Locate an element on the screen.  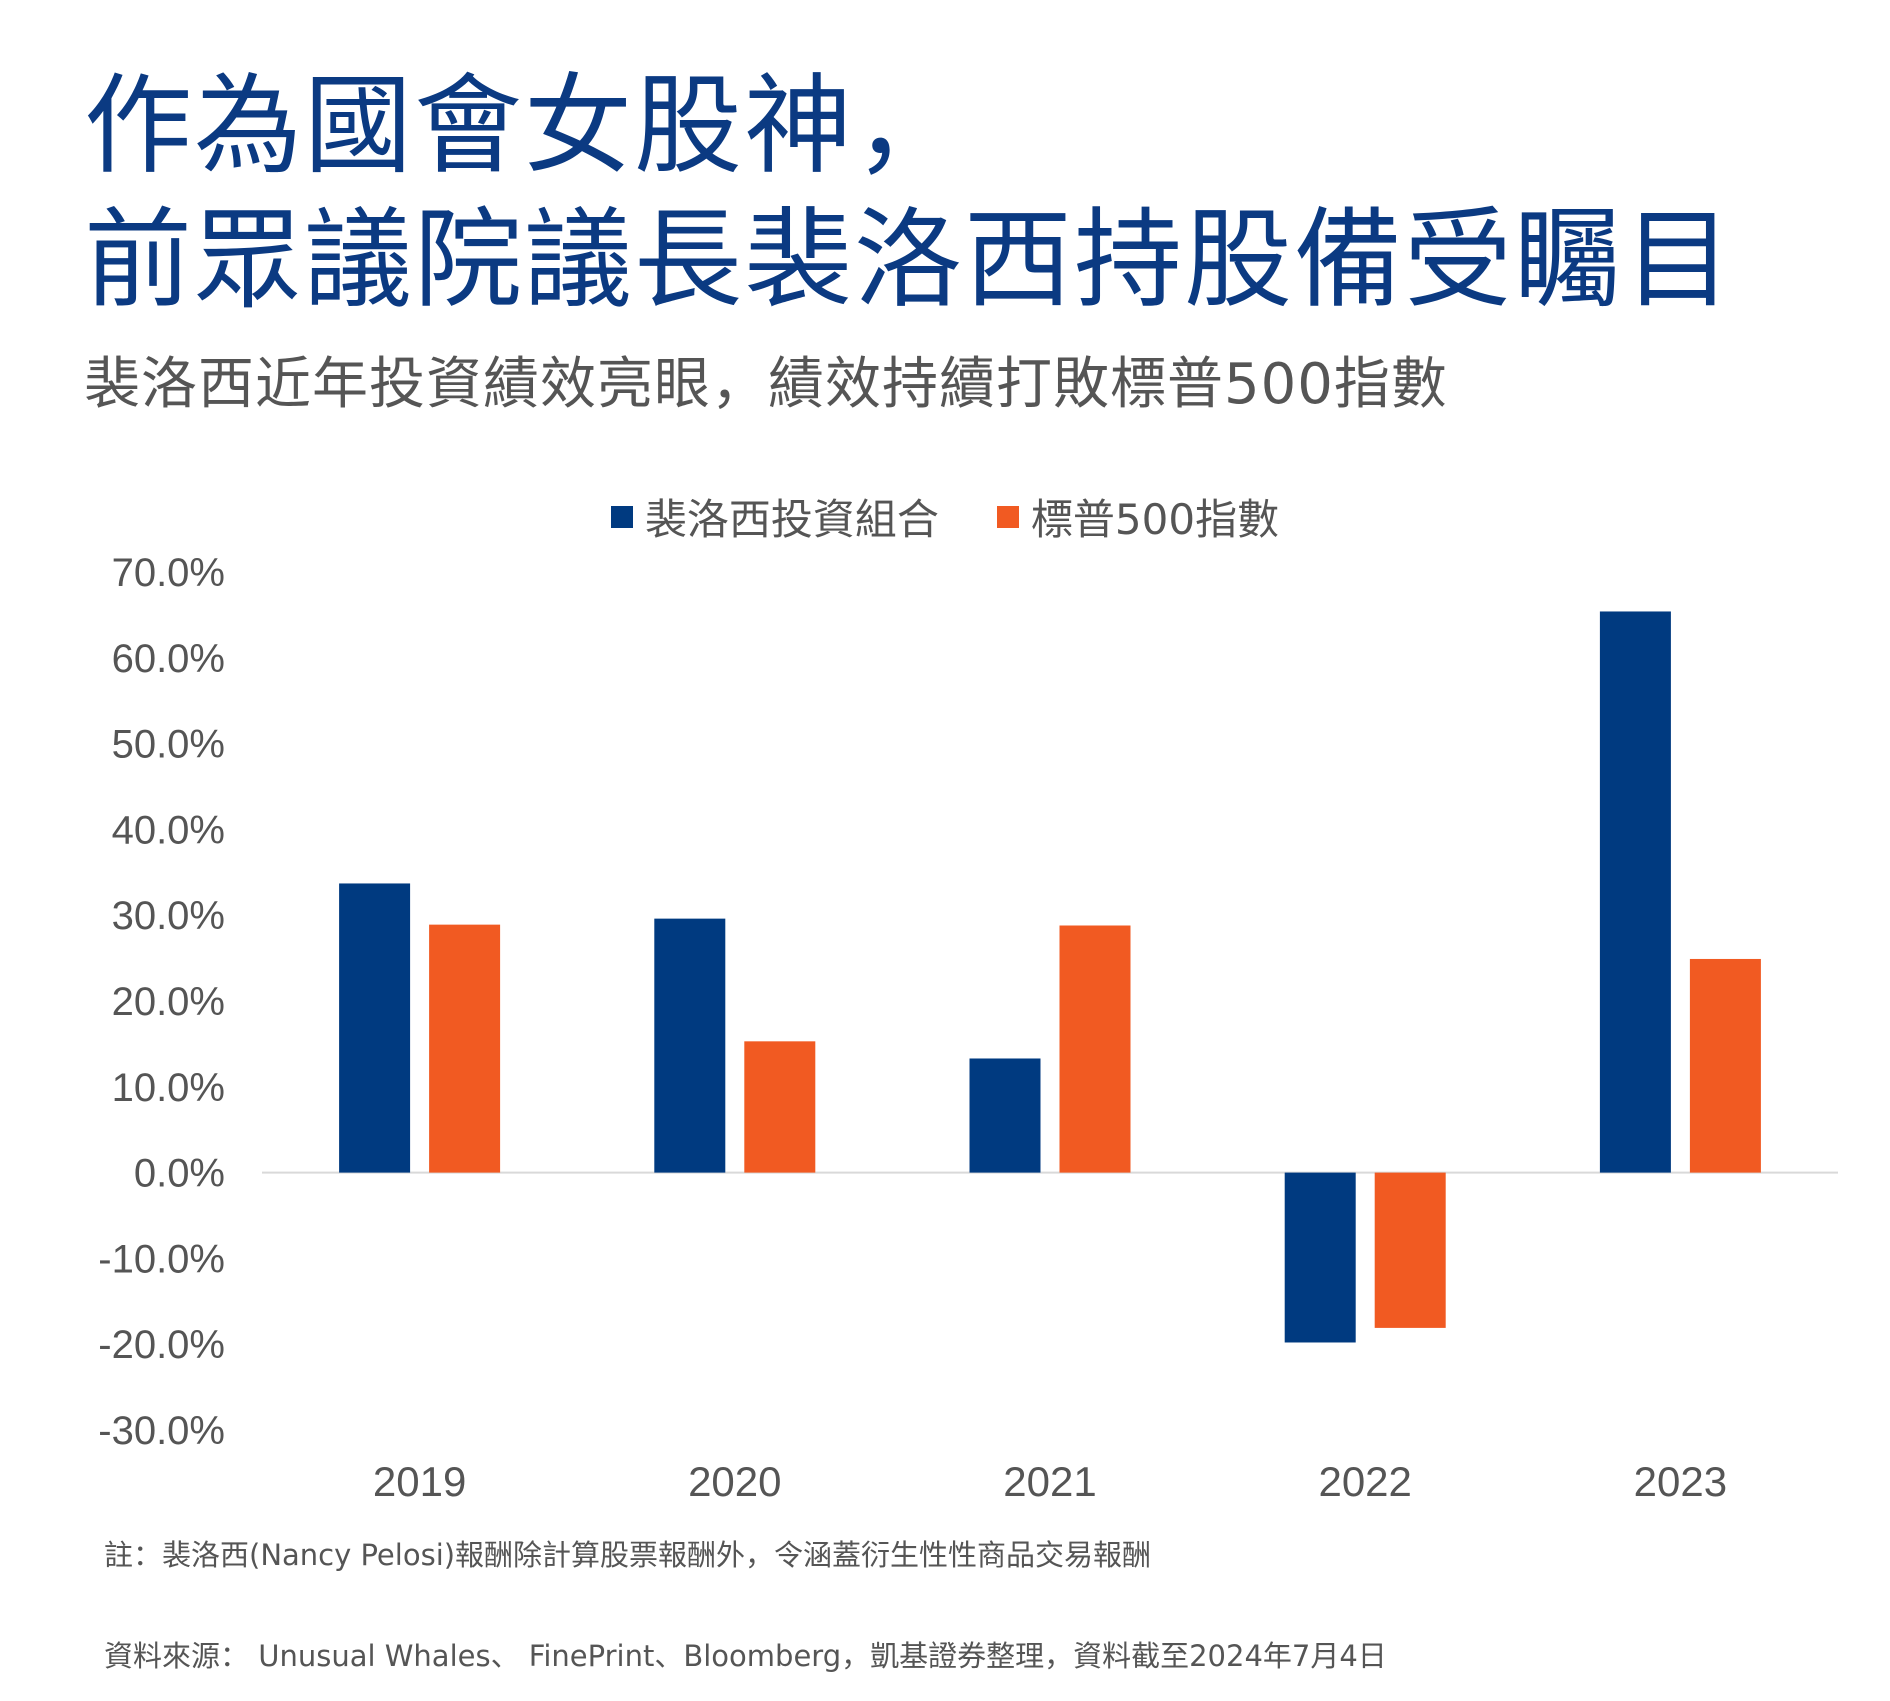
bar-pelosi-2019 is located at coordinates (375, 1028).